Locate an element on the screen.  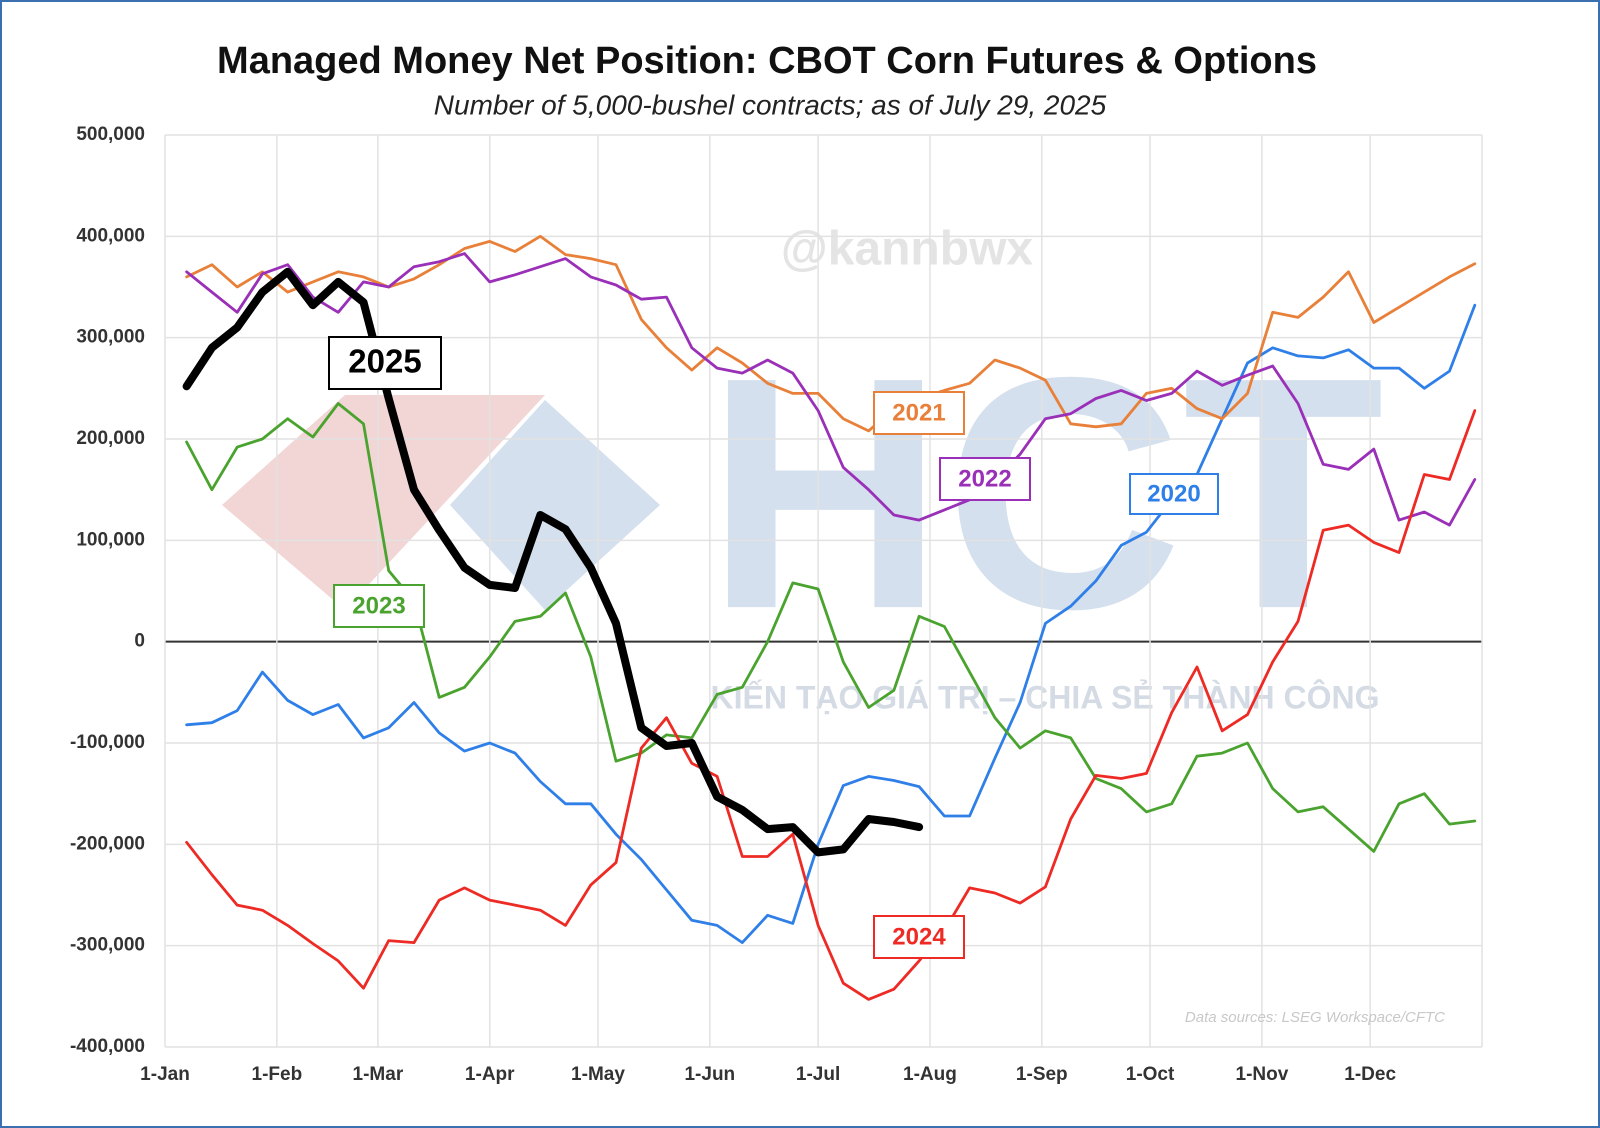
series-label: 2025 is located at coordinates (384, 361).